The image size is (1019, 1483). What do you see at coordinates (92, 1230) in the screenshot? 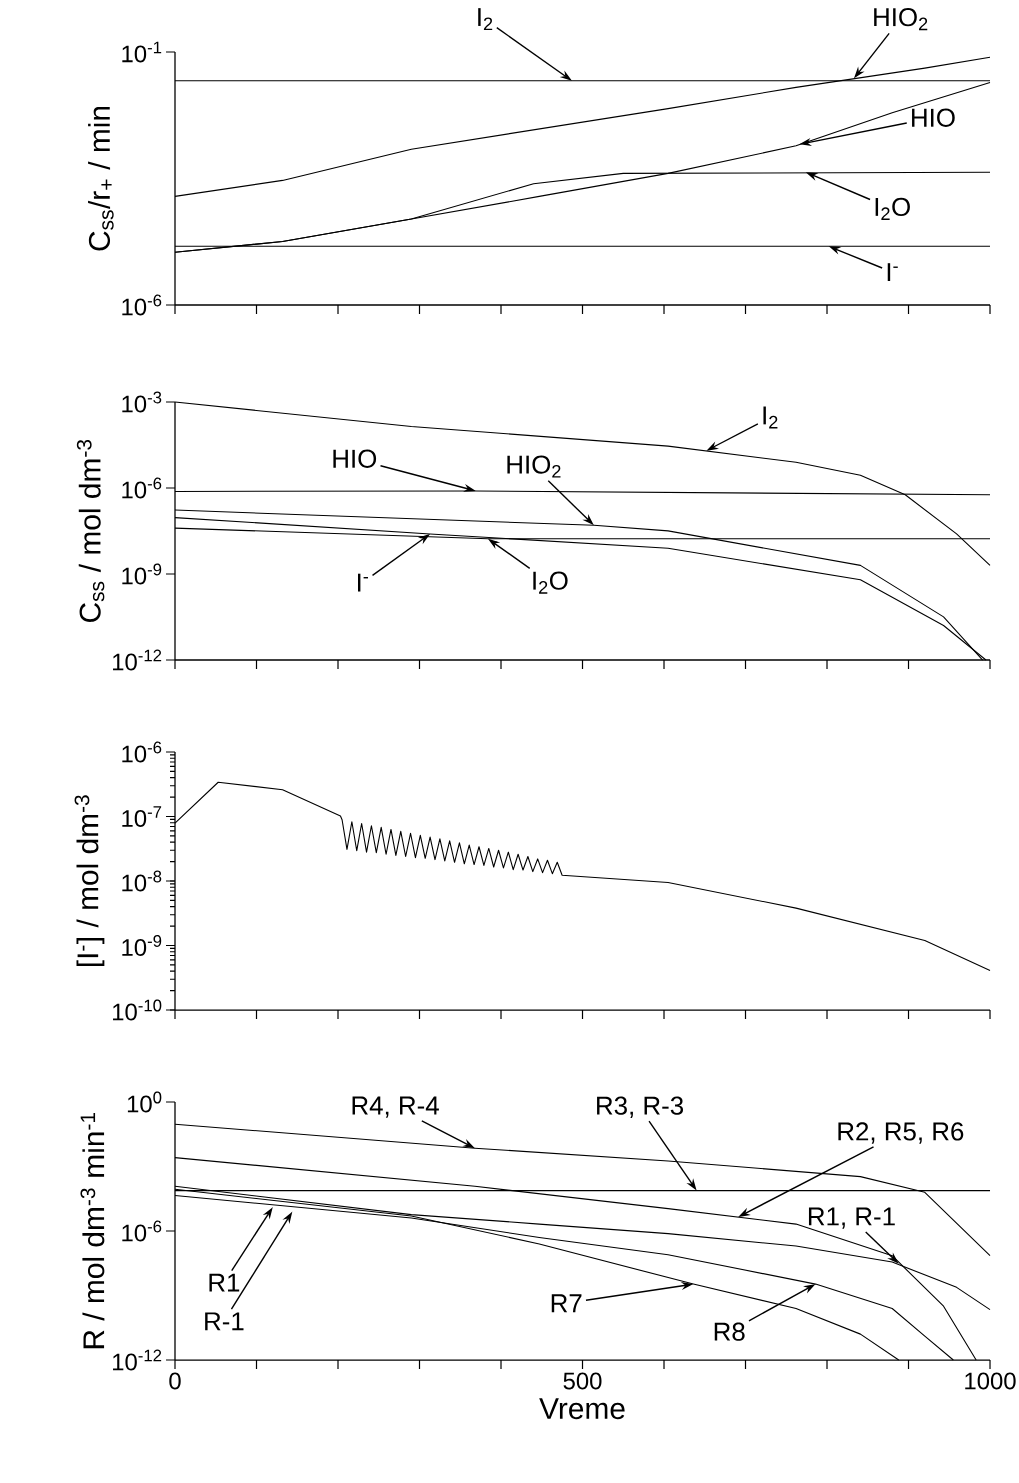
I see `y-axis-title: R / mol dm$^{-3}$ min$^{-1}$` at bounding box center [92, 1230].